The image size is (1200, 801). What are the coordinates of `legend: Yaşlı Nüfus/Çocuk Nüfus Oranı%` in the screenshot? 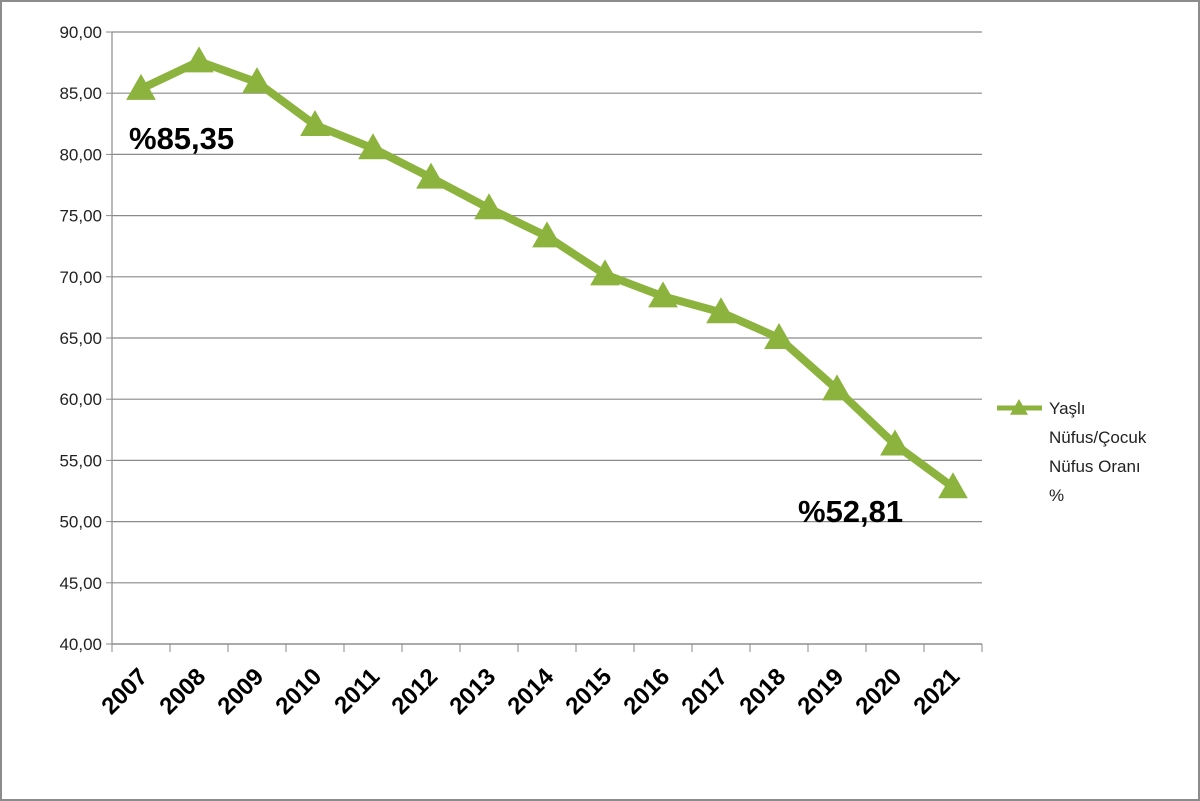 It's located at (1072, 452).